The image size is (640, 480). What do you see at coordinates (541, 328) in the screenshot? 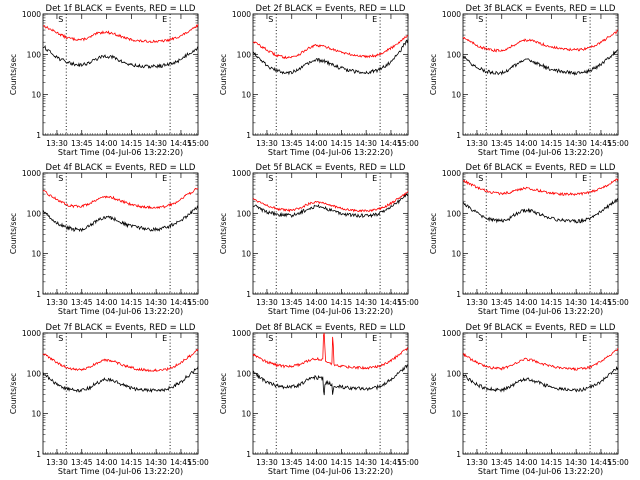
I see `chart-title: Det 9f BLACK = Events, RED = LLD` at bounding box center [541, 328].